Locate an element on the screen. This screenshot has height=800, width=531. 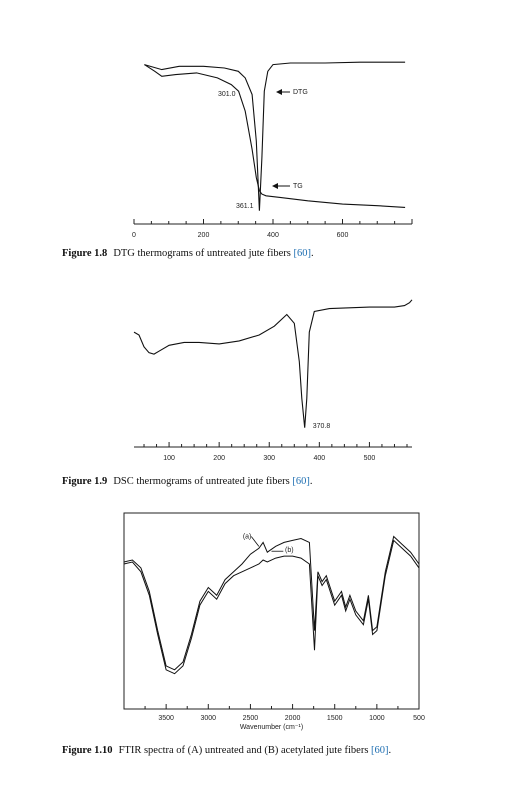
series-line-tg is located at coordinates (275, 136).